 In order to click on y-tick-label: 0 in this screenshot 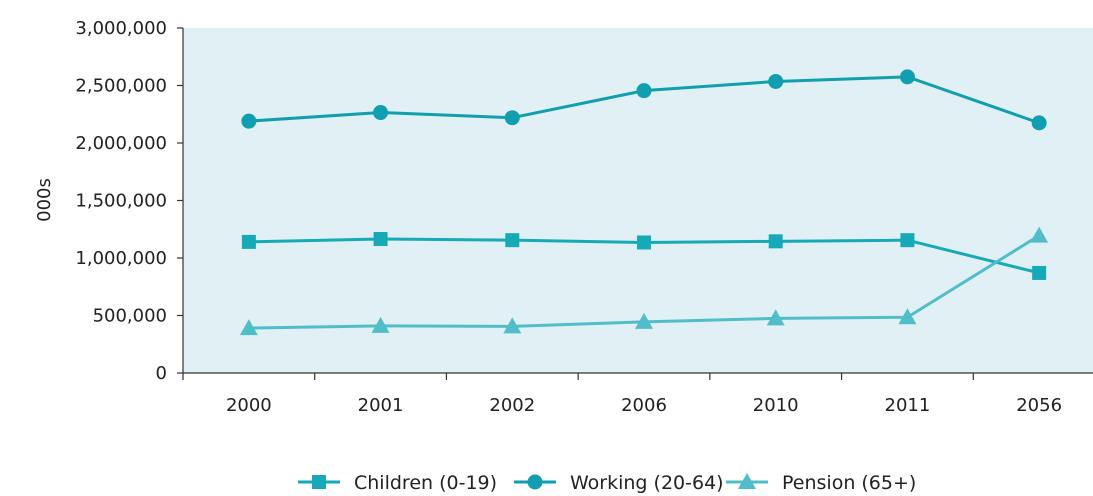, I will do `click(161, 373)`.